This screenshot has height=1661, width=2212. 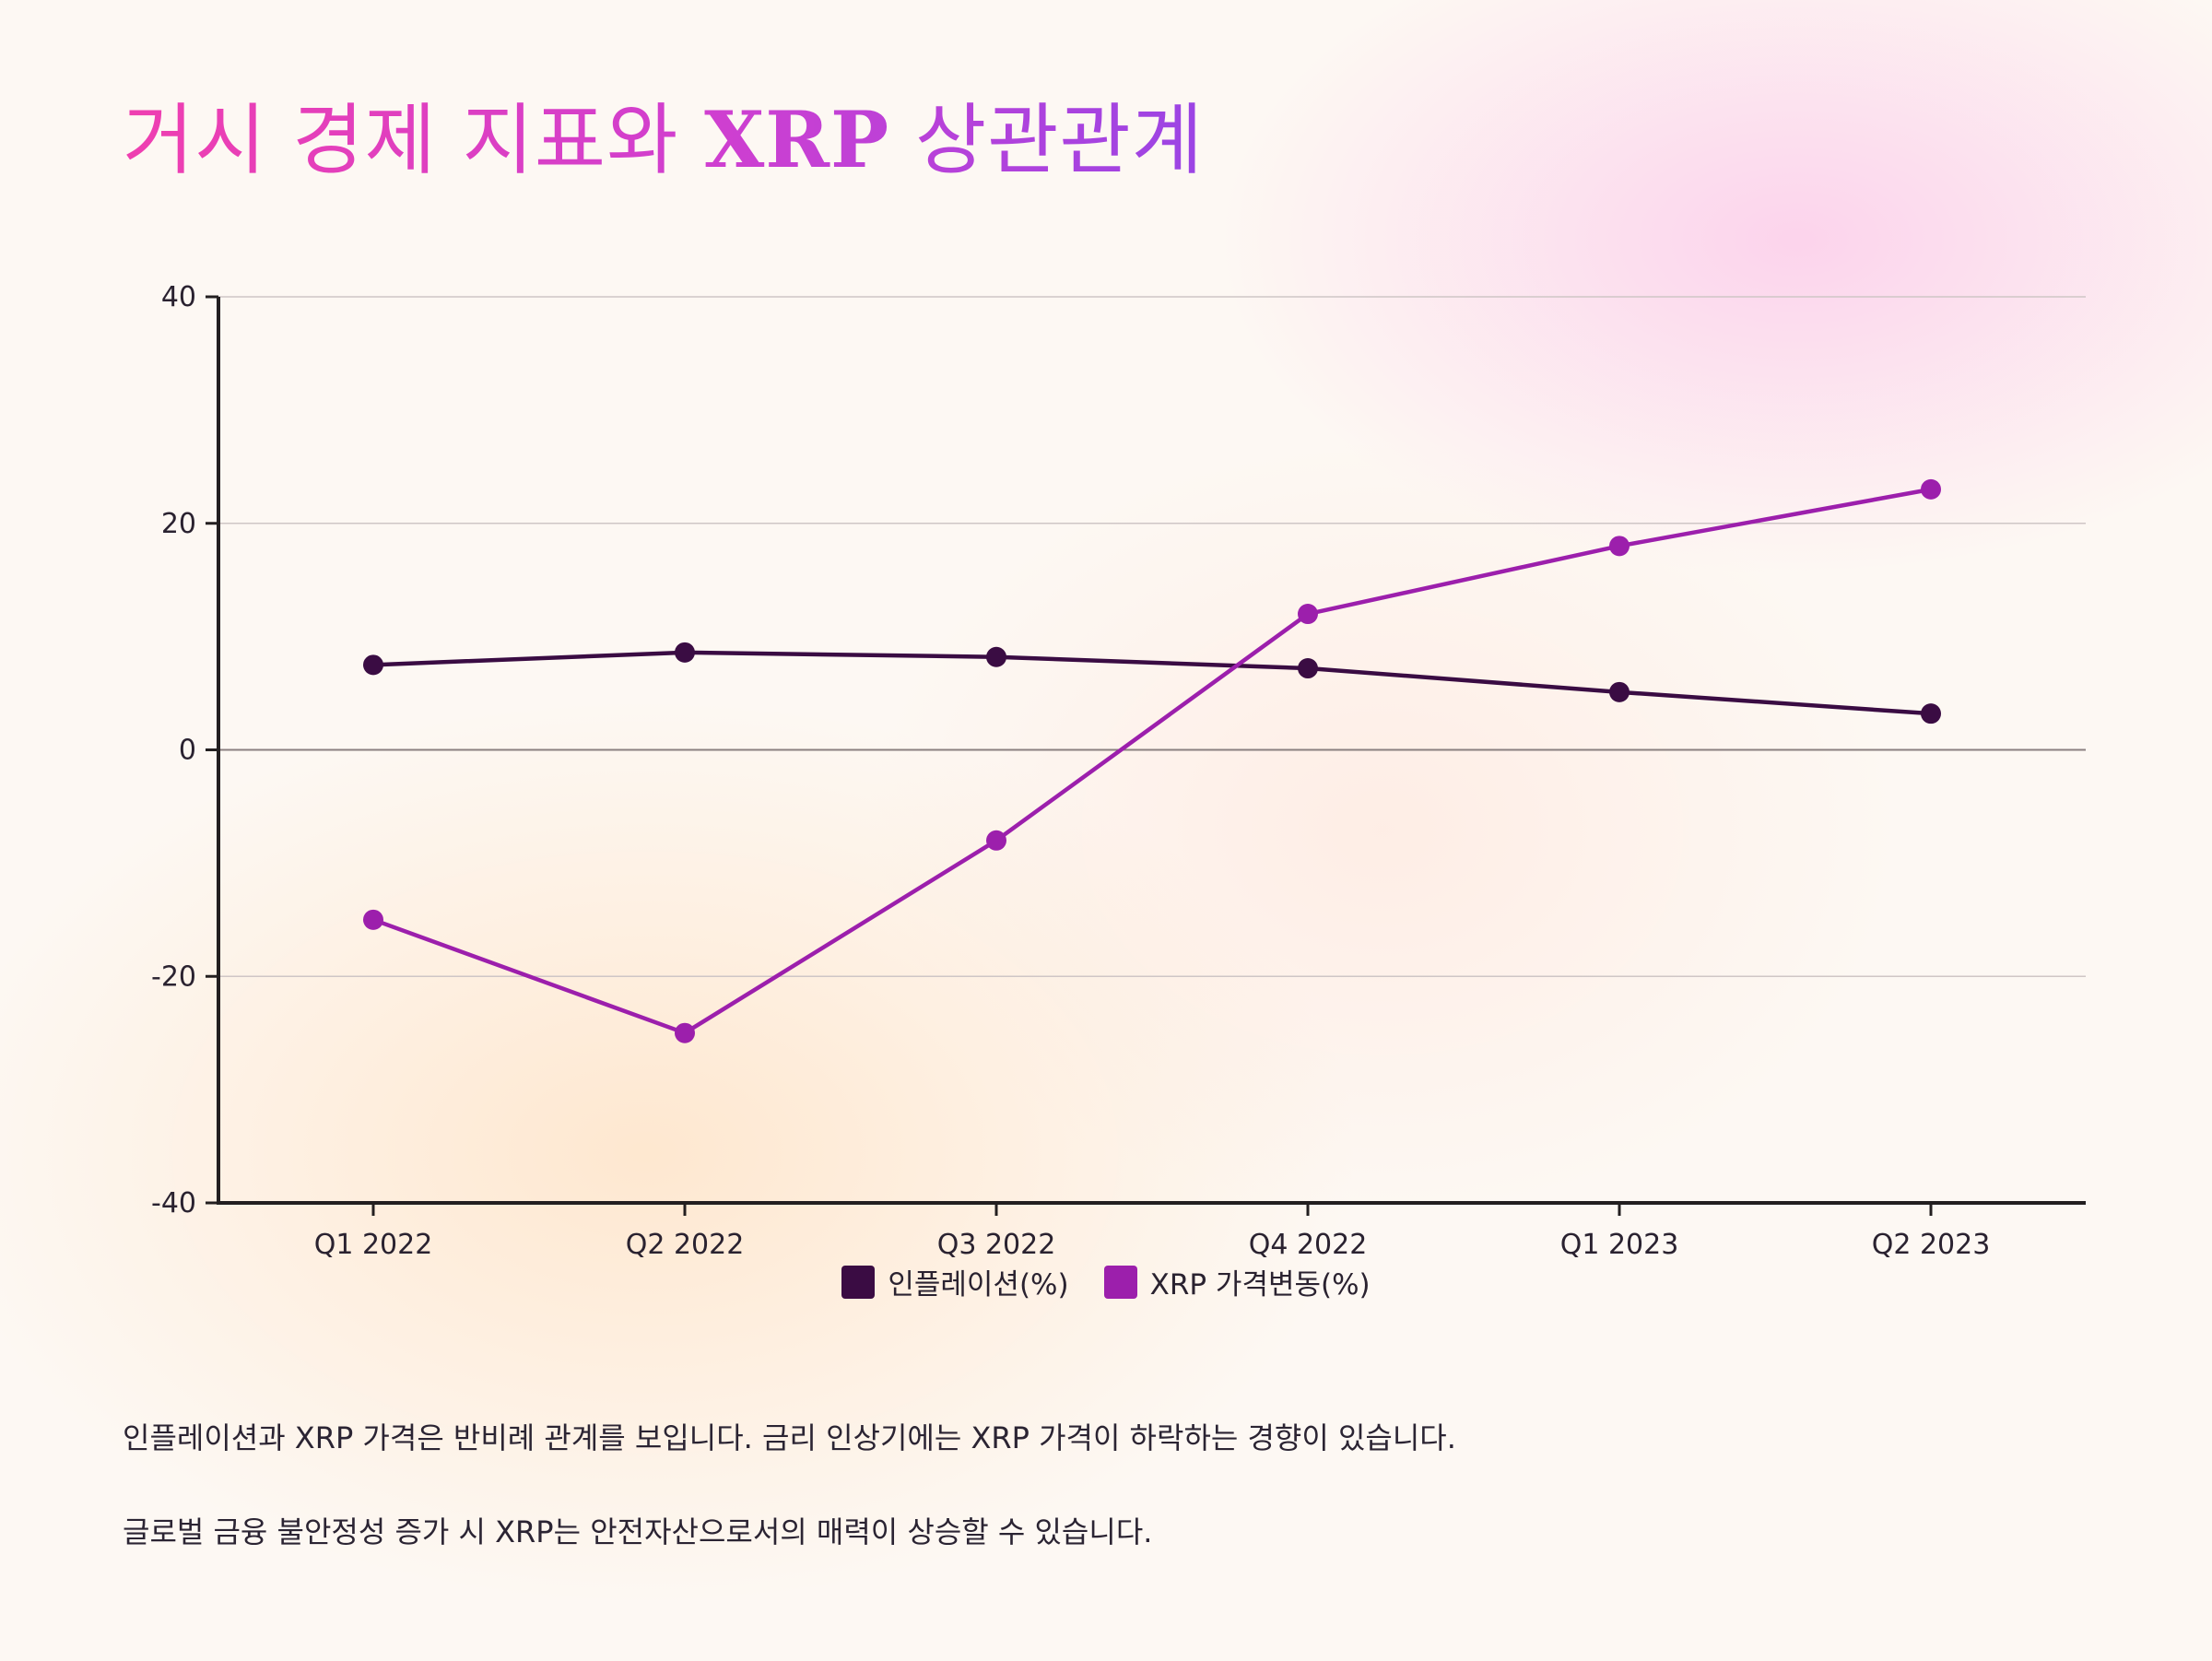 I want to click on series-line-inflation, so click(x=1152, y=683).